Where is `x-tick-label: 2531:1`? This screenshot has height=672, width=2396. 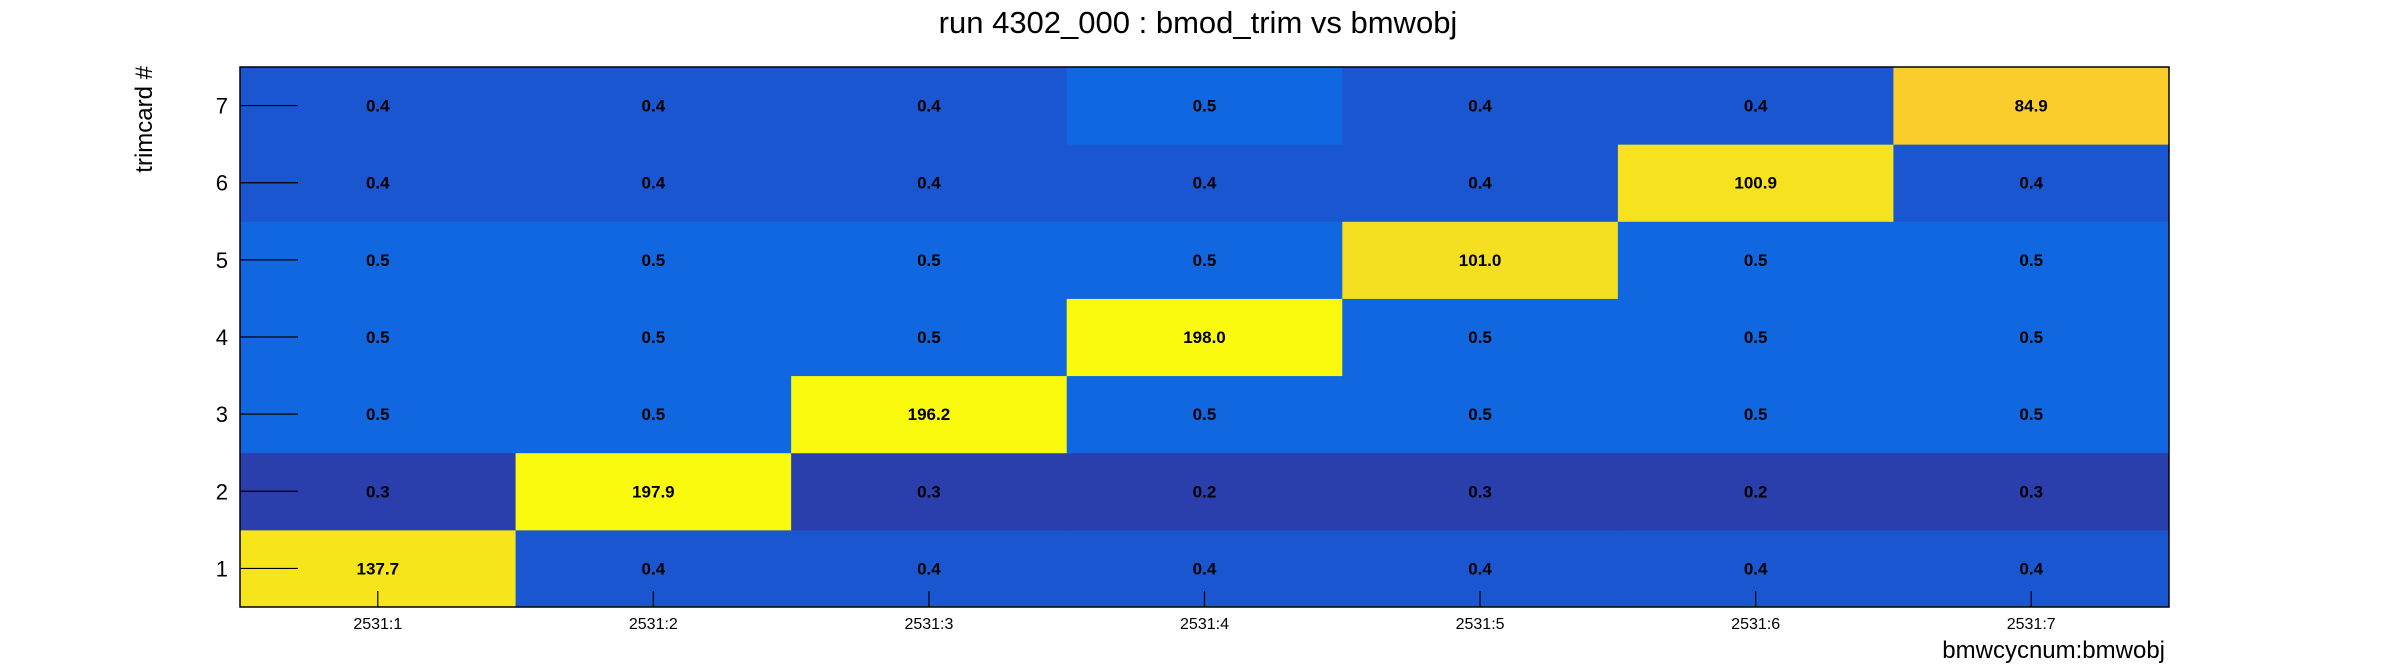 x-tick-label: 2531:1 is located at coordinates (377, 624).